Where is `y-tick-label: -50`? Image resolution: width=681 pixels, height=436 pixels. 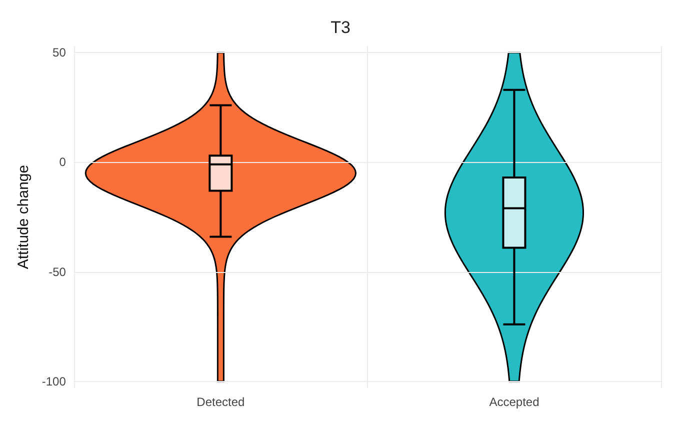 y-tick-label: -50 is located at coordinates (57, 271).